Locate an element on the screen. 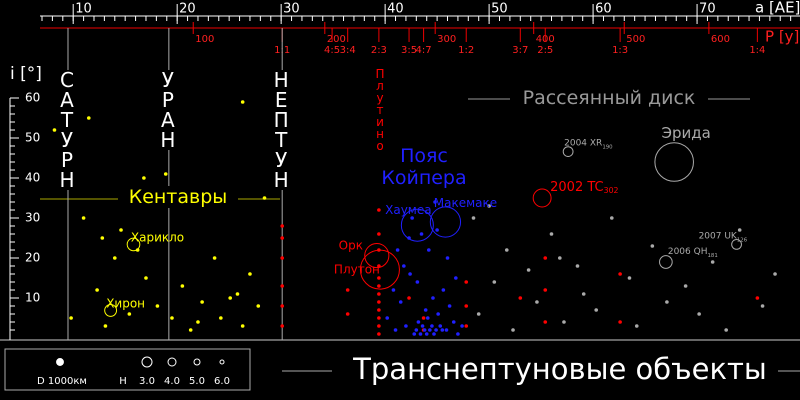 The width and height of the screenshot is (800, 400). object-label: Макемаке is located at coordinates (465, 203).